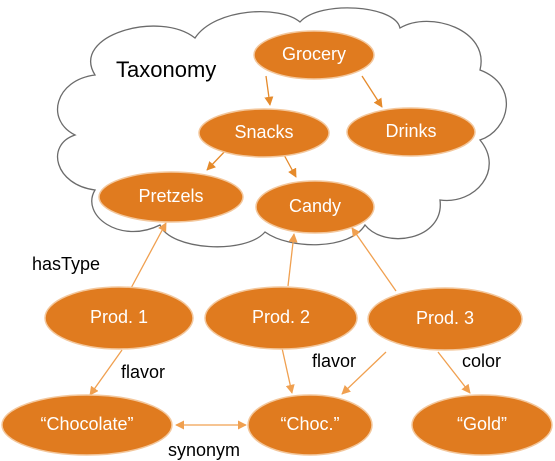 The image size is (555, 461). I want to click on svg-text: “Choc.”, so click(309, 424).